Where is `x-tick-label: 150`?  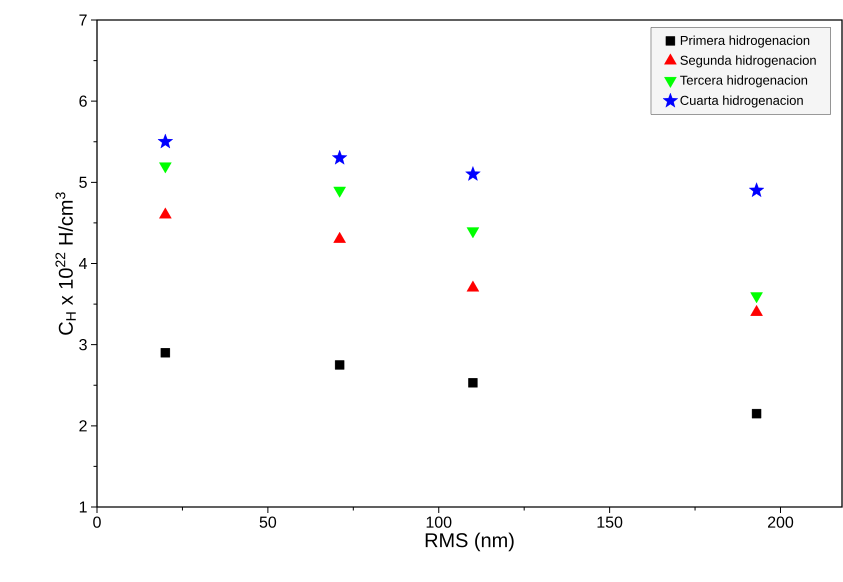 x-tick-label: 150 is located at coordinates (610, 522).